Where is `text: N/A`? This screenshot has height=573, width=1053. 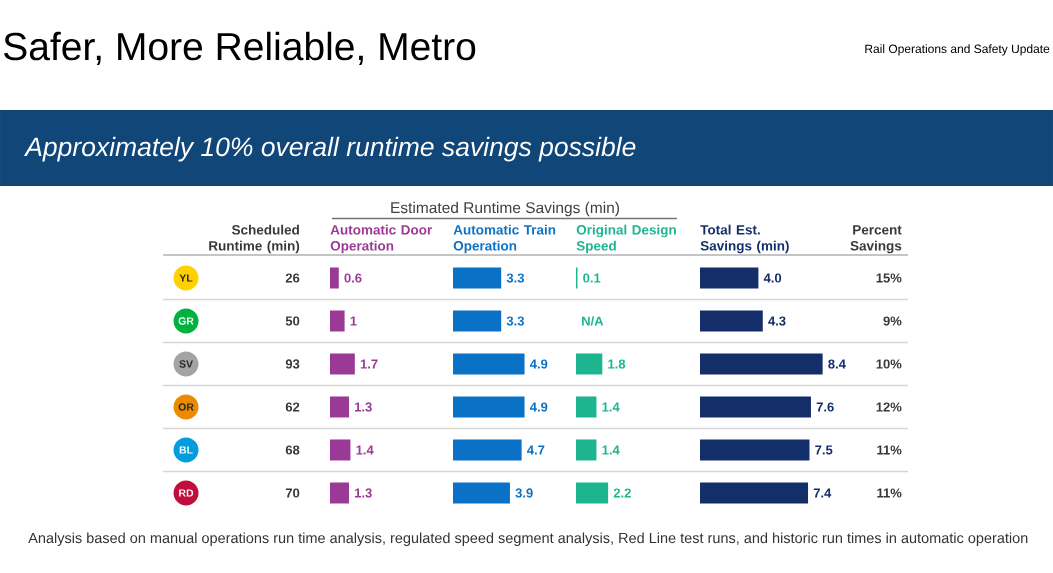
text: N/A is located at coordinates (593, 321).